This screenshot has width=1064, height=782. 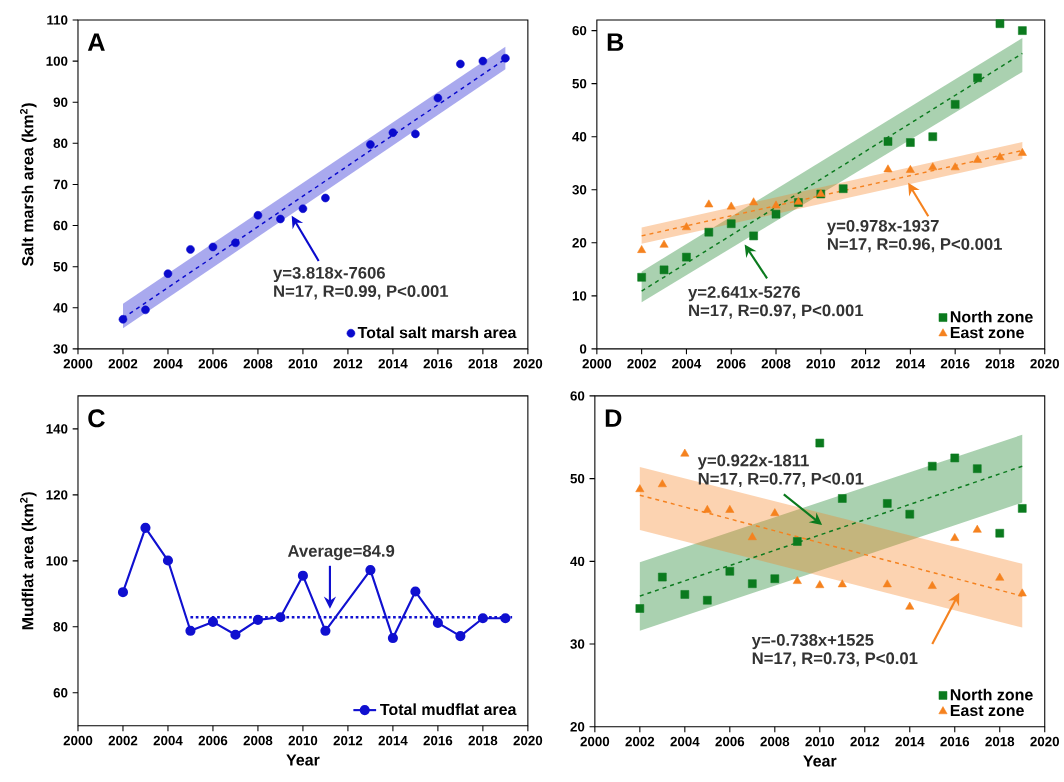 I want to click on legend-label: Total mudflat area, so click(x=448, y=709).